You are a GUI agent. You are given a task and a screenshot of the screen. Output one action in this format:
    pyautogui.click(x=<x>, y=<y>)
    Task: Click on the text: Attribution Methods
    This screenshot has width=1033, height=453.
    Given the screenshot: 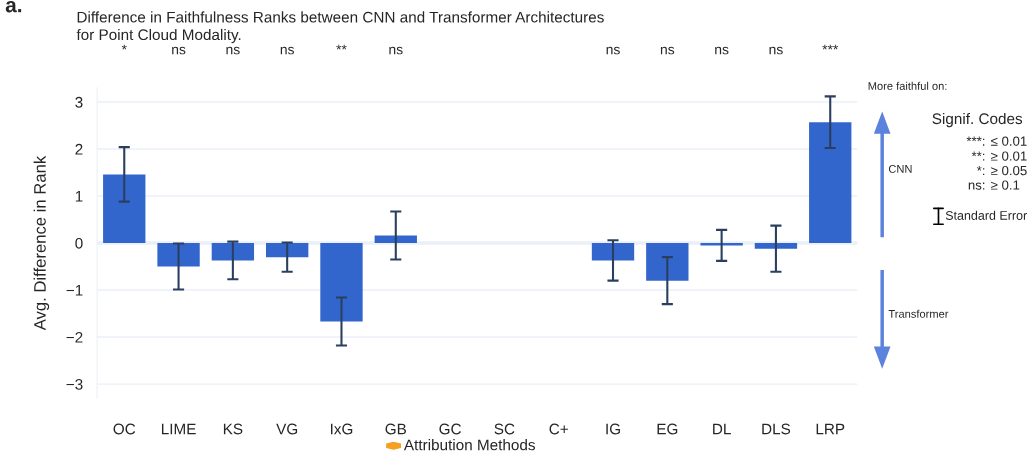 What is the action you would take?
    pyautogui.click(x=469, y=445)
    